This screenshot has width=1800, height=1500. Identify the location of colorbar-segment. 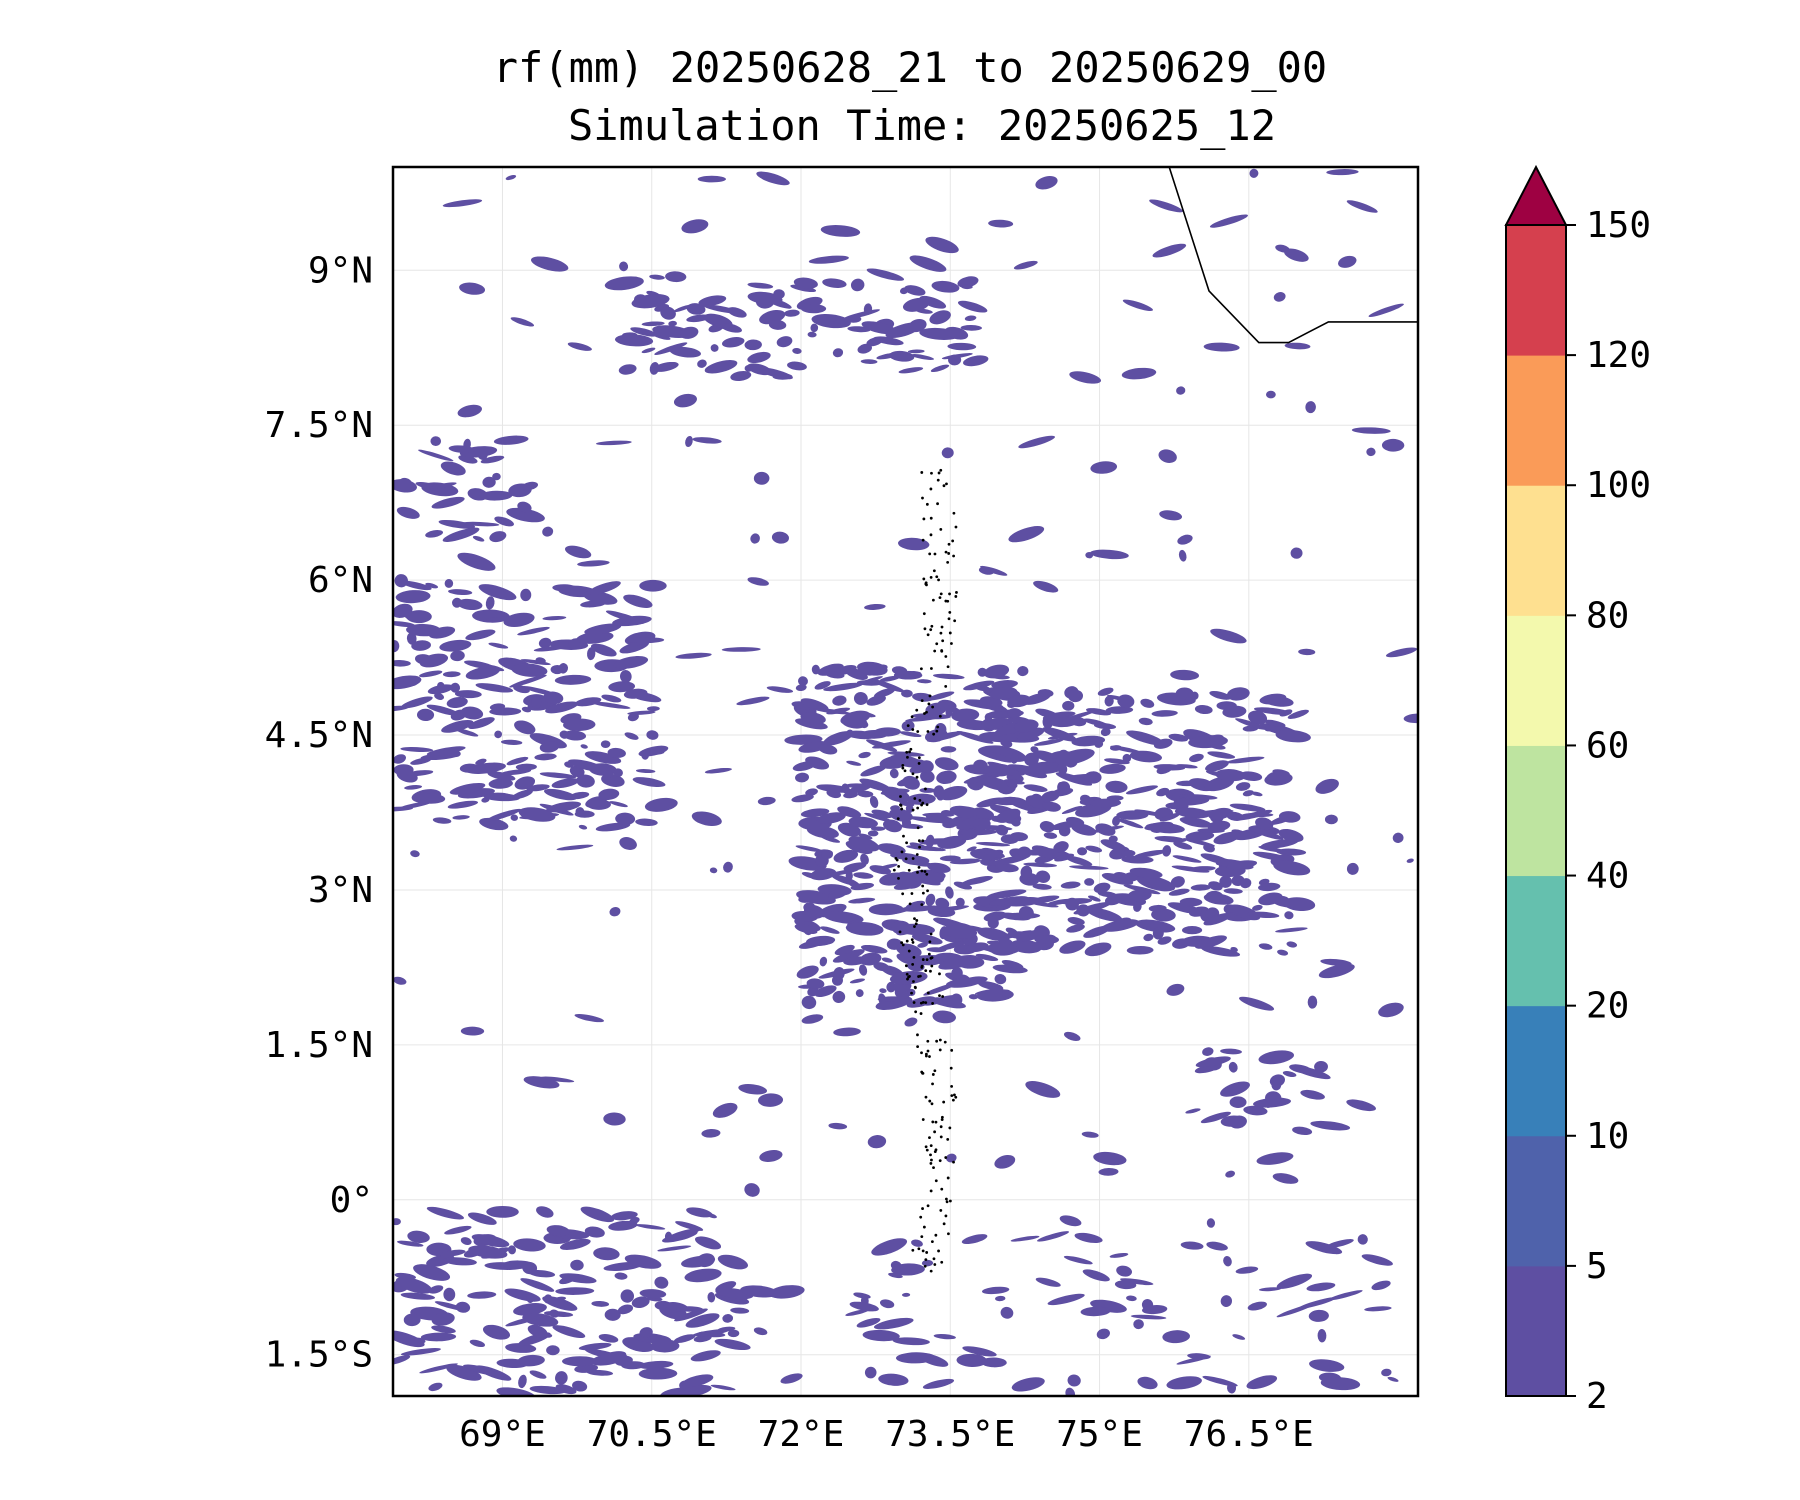
(1536, 680).